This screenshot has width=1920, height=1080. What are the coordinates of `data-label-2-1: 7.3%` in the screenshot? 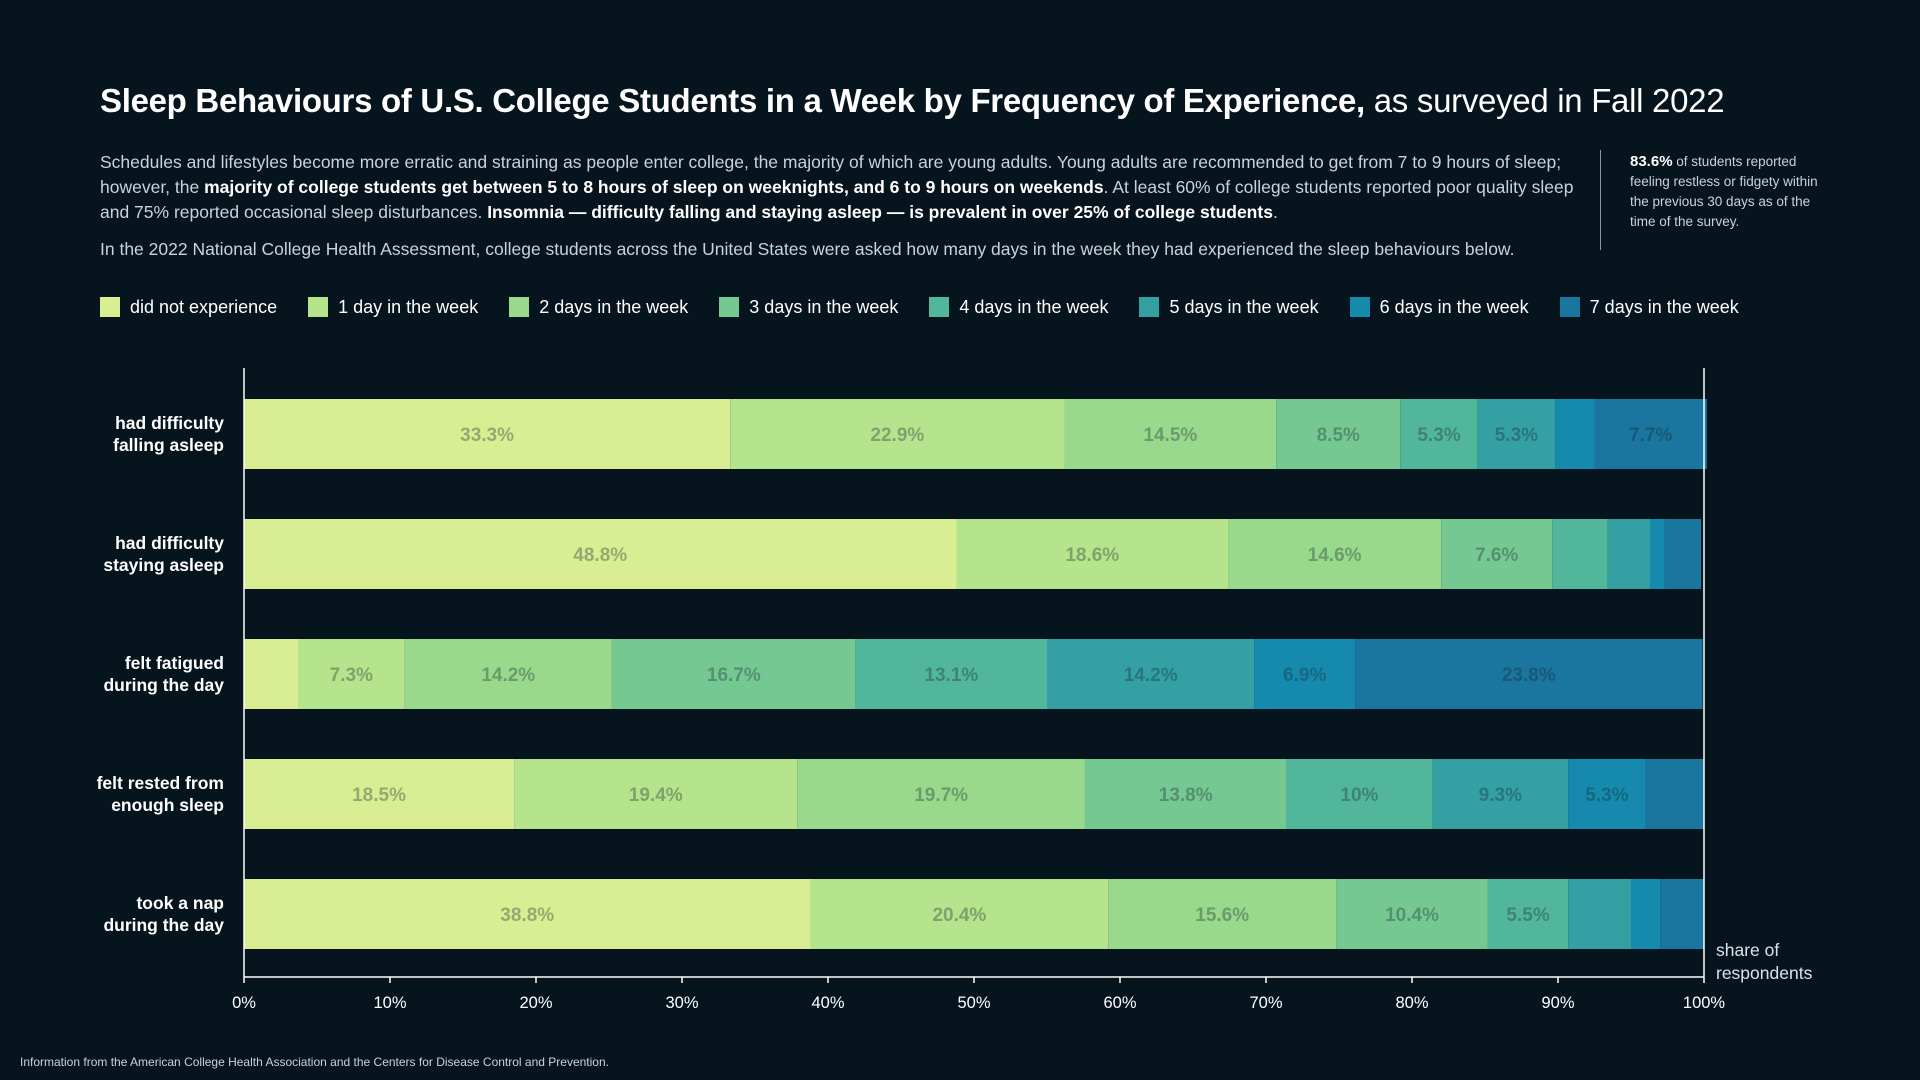 It's located at (351, 675).